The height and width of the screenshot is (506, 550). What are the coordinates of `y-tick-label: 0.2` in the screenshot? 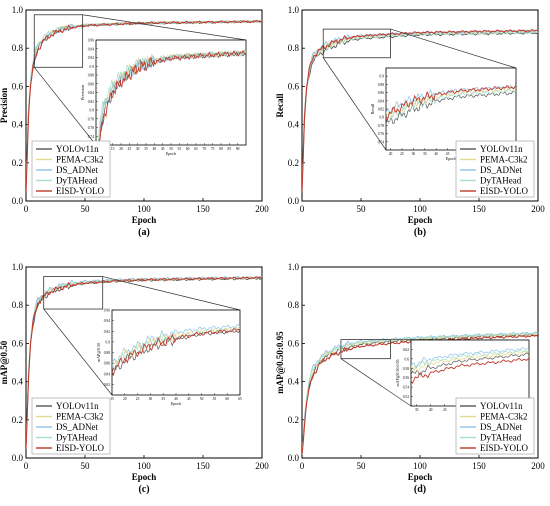 It's located at (293, 163).